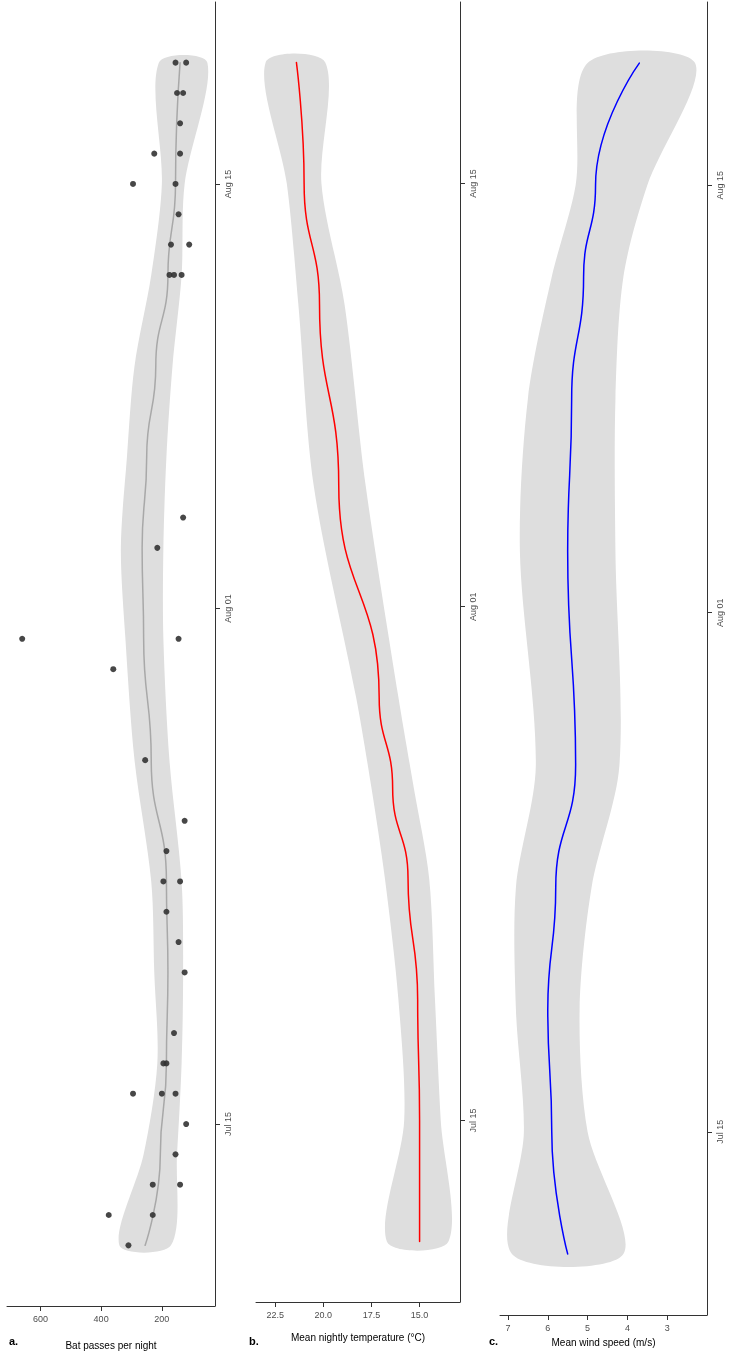  Describe the element at coordinates (14, 1340) in the screenshot. I see `text: a.` at that location.